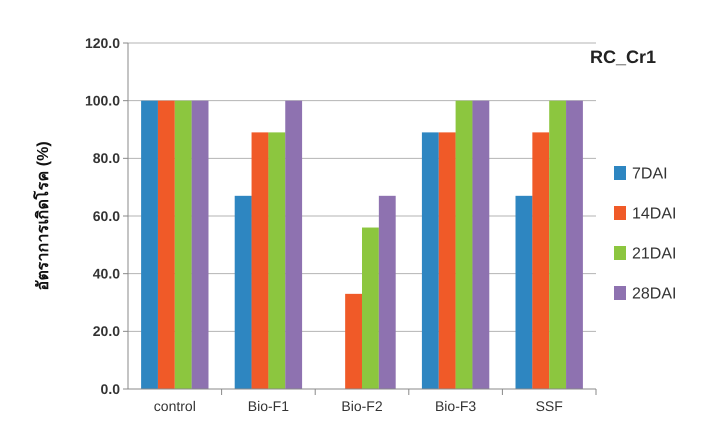 The image size is (718, 431). Describe the element at coordinates (650, 174) in the screenshot. I see `legend-label: 7DAI` at that location.